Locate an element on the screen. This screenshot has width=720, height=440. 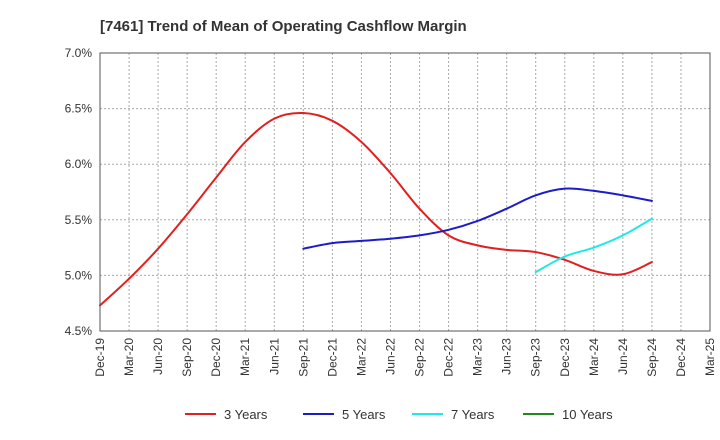
x-tick-label: Jun-23 is located at coordinates (507, 356).